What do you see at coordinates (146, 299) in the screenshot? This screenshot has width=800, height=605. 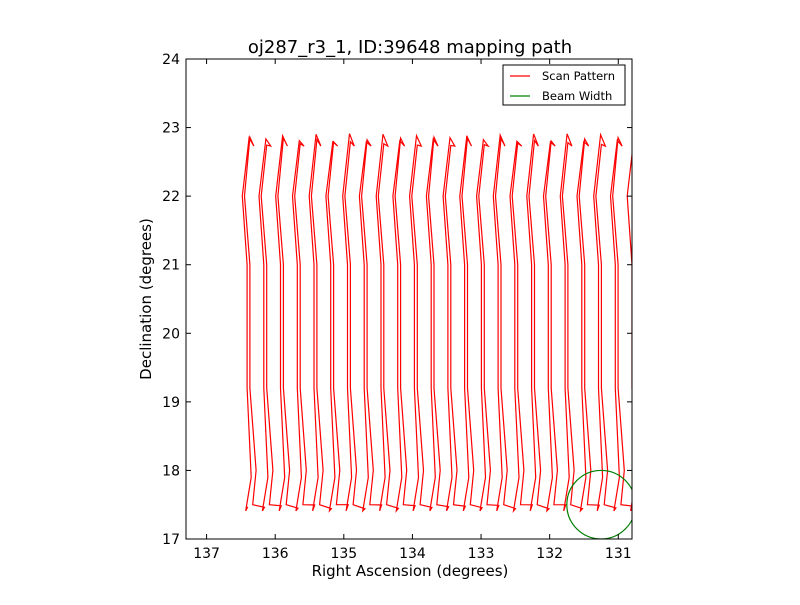 I see `y-axis-label: Declination (degrees)` at bounding box center [146, 299].